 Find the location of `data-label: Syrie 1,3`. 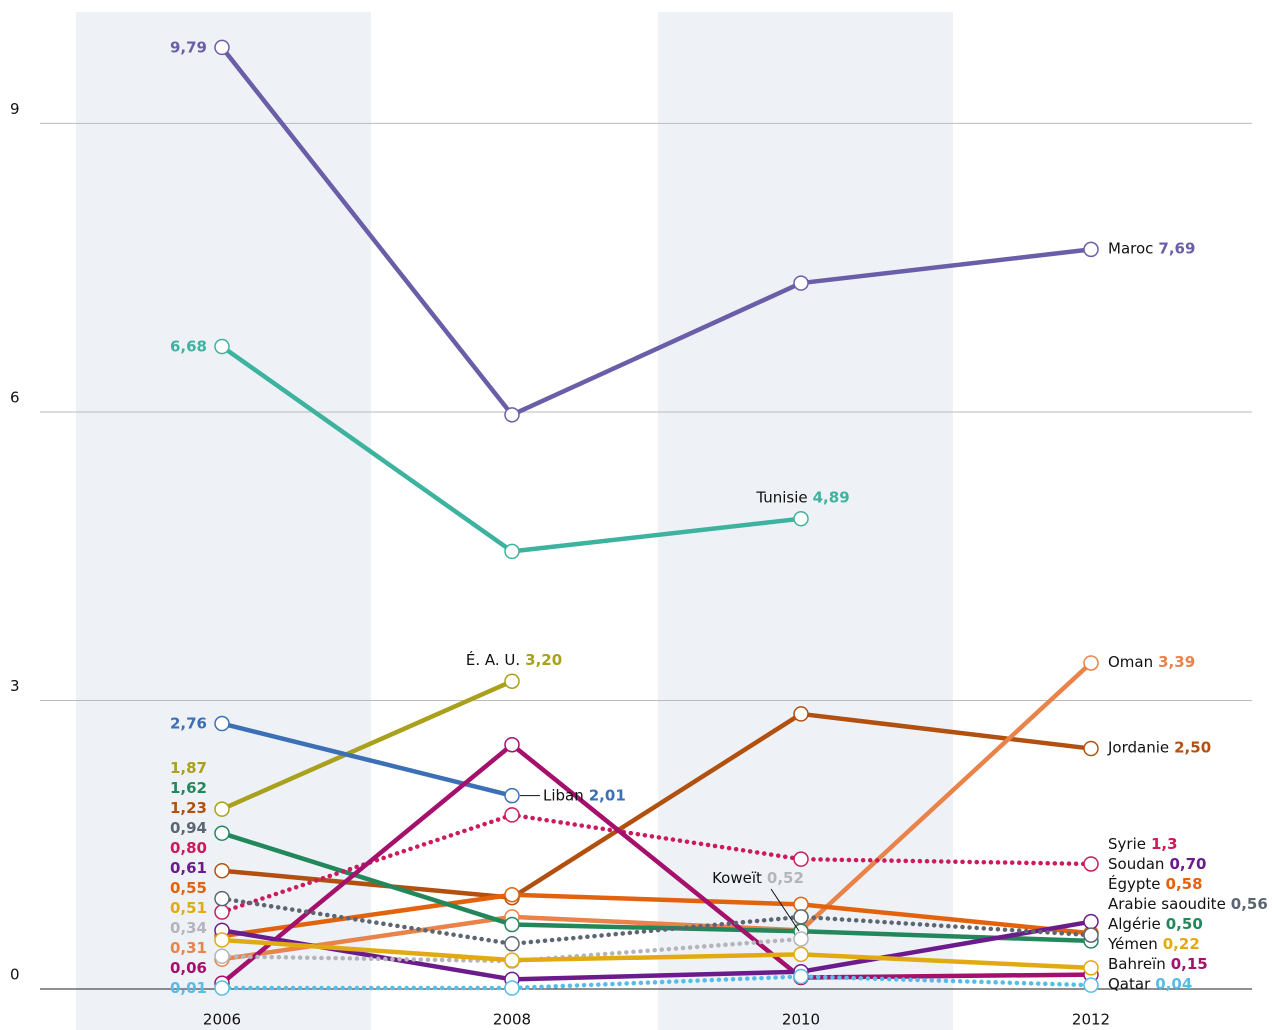

data-label: Syrie 1,3 is located at coordinates (1143, 844).